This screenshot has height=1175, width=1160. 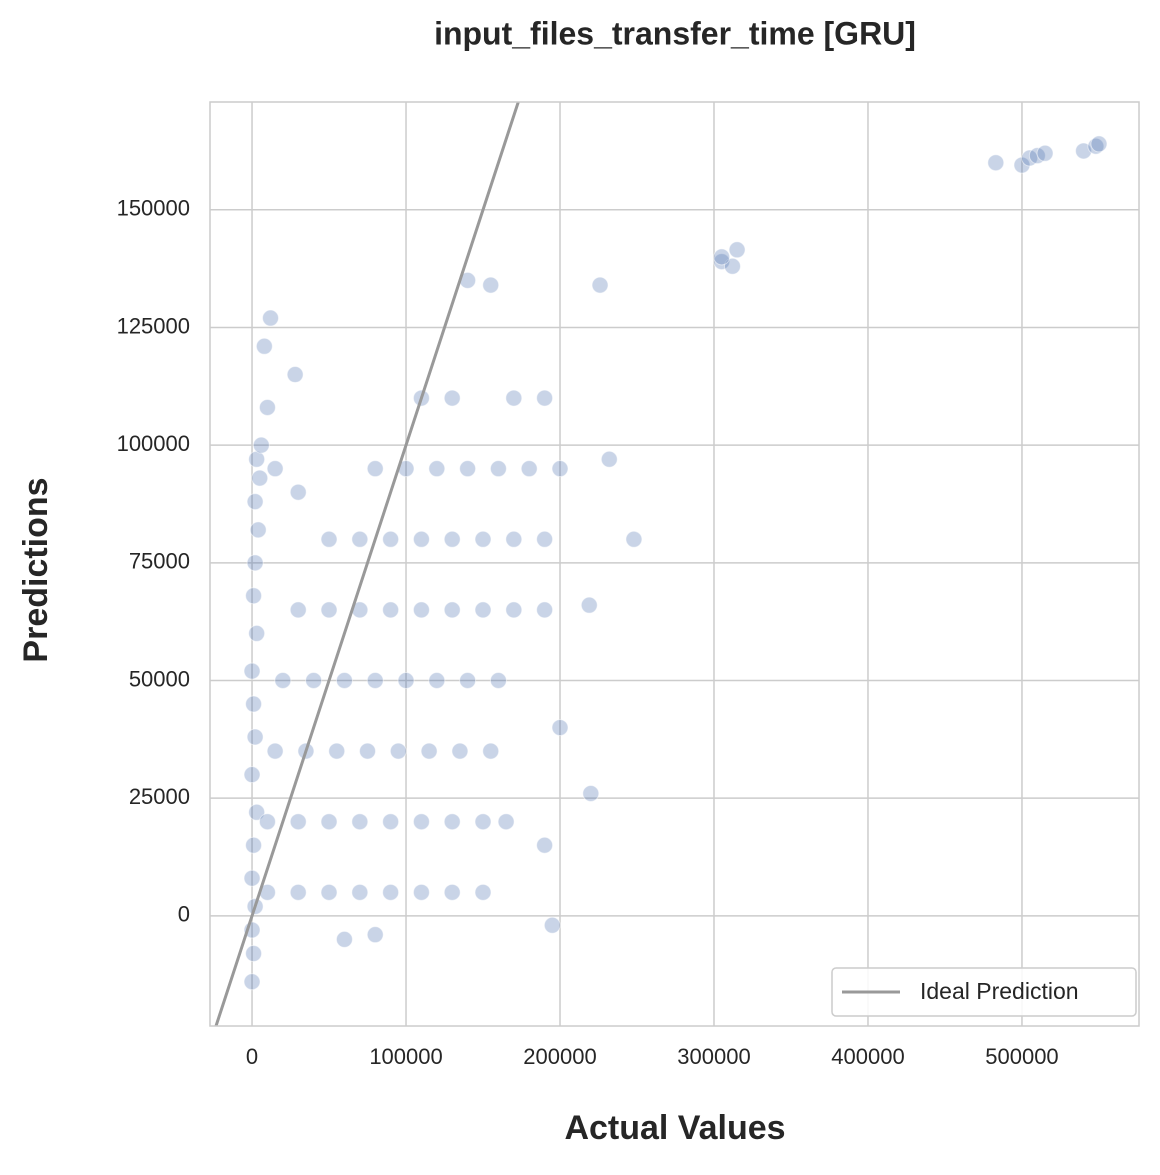 What do you see at coordinates (159, 678) in the screenshot?
I see `y-tick-label: 50000` at bounding box center [159, 678].